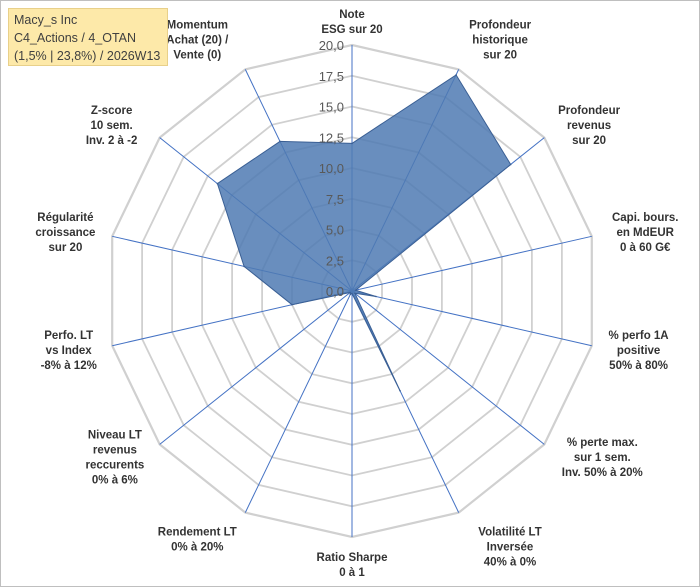 This screenshot has height=587, width=700. I want to click on axis-label-line: % perfo 1A, so click(639, 336).